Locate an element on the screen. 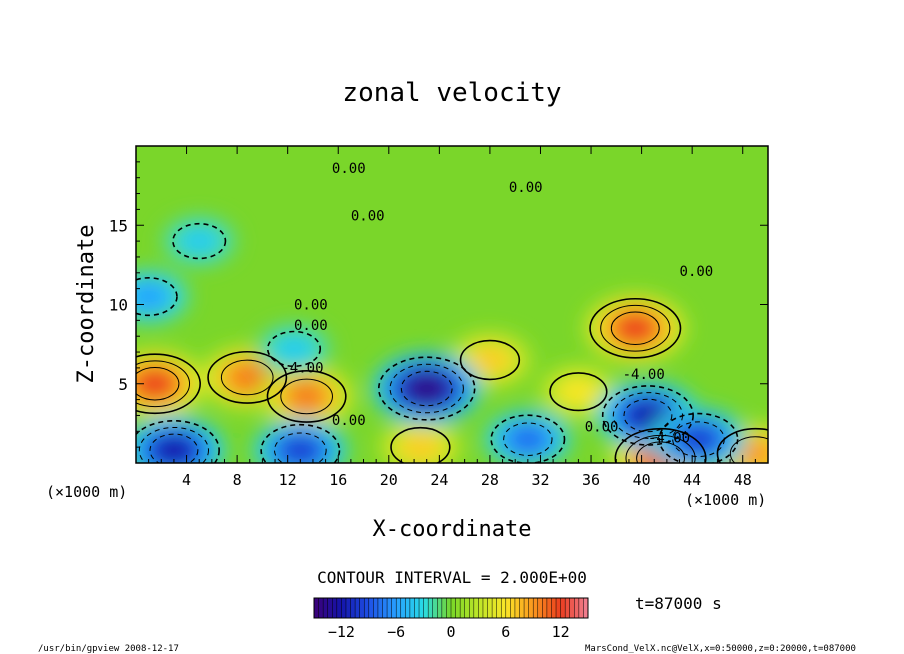 This screenshot has width=904, height=654. y-tick-label-1: 10 is located at coordinates (118, 305).